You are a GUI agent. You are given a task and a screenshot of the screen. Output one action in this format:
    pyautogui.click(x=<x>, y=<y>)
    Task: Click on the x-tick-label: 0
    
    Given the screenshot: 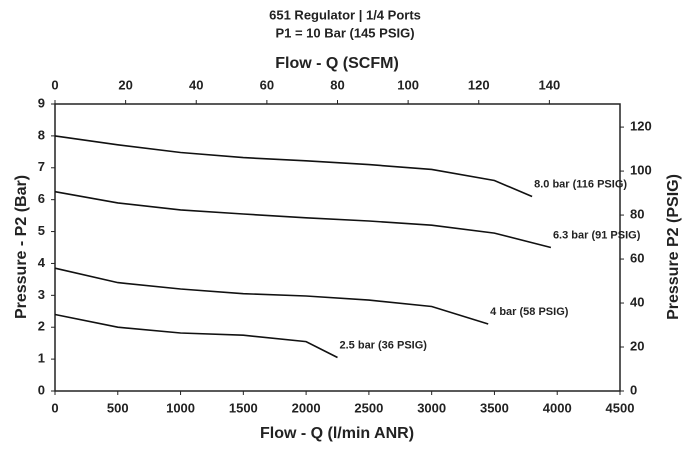 What is the action you would take?
    pyautogui.click(x=54, y=407)
    